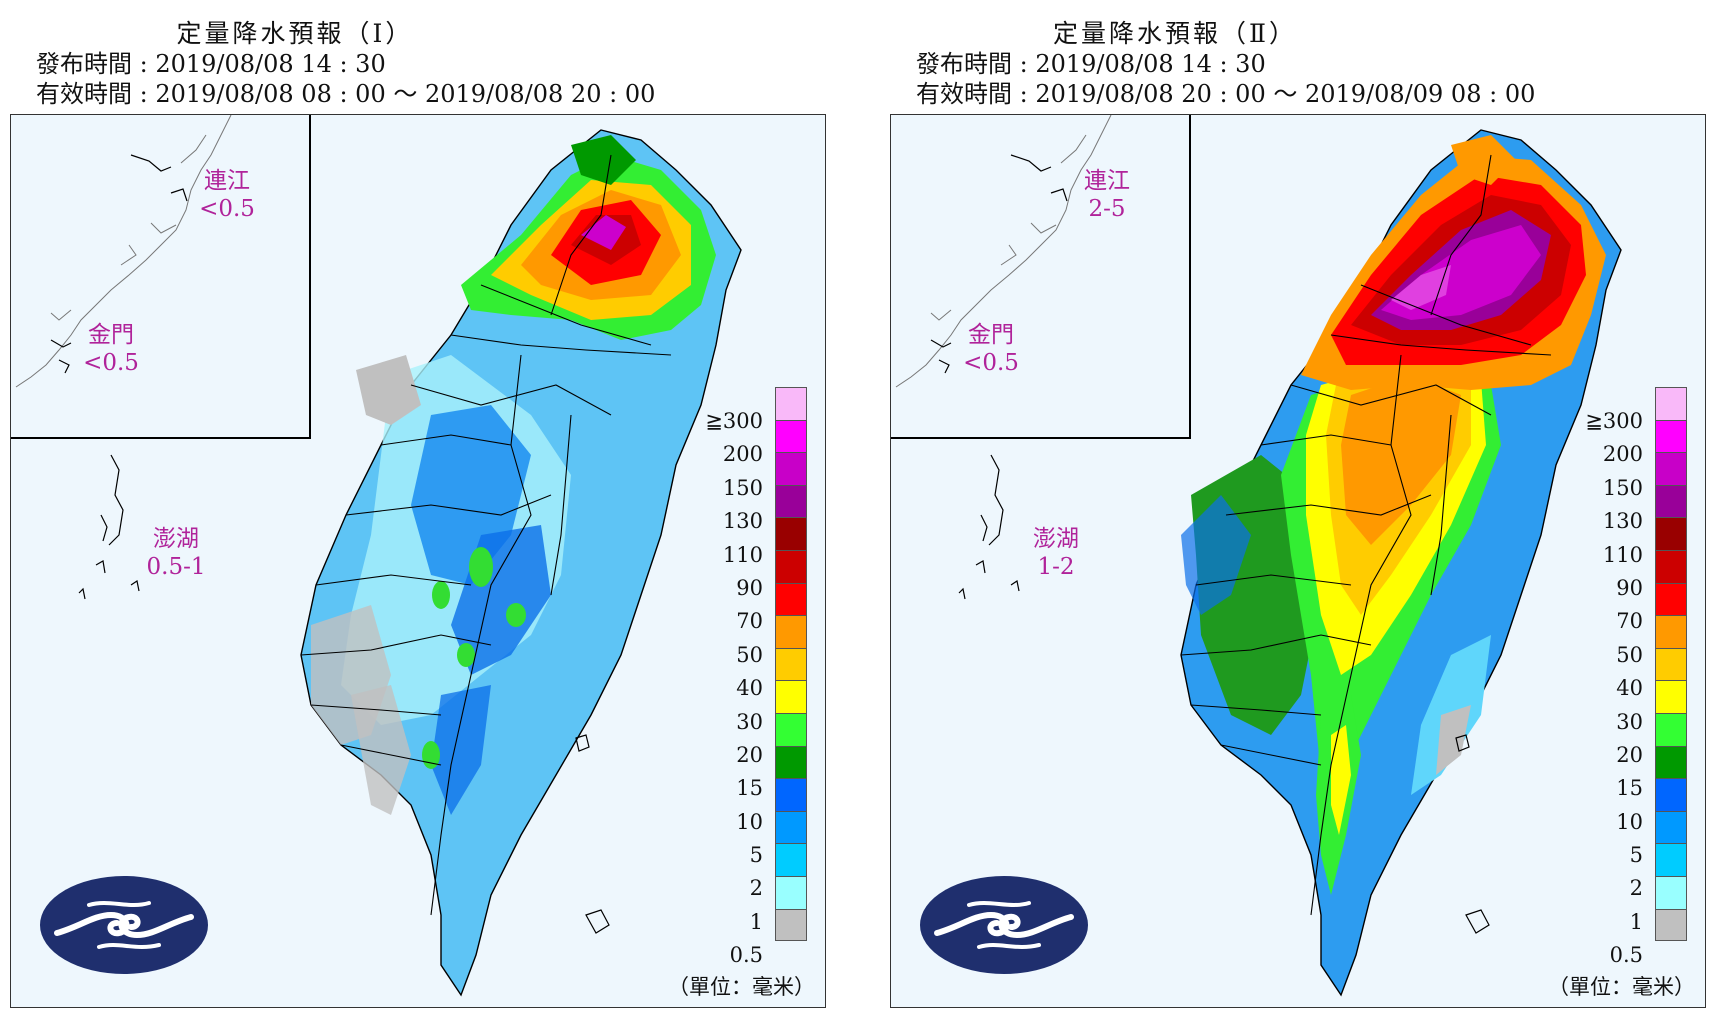 The height and width of the screenshot is (1012, 1717). Describe the element at coordinates (1175, 33) in the screenshot. I see `panel-title: 定量降水預報（Ⅱ）` at that location.